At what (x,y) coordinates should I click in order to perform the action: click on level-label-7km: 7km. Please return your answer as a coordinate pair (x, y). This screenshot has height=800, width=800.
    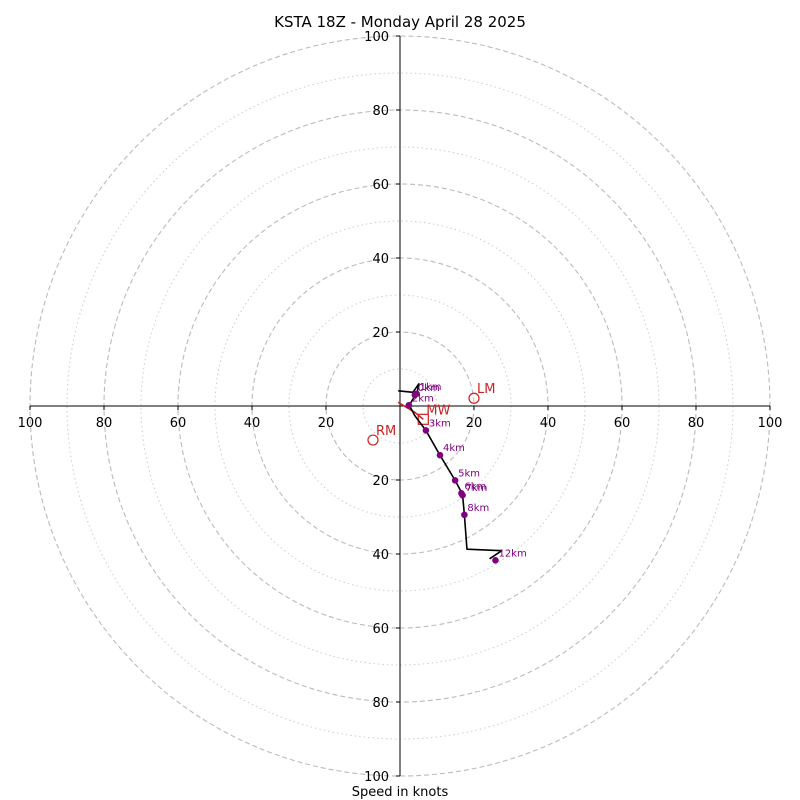
    Looking at the image, I should click on (477, 488).